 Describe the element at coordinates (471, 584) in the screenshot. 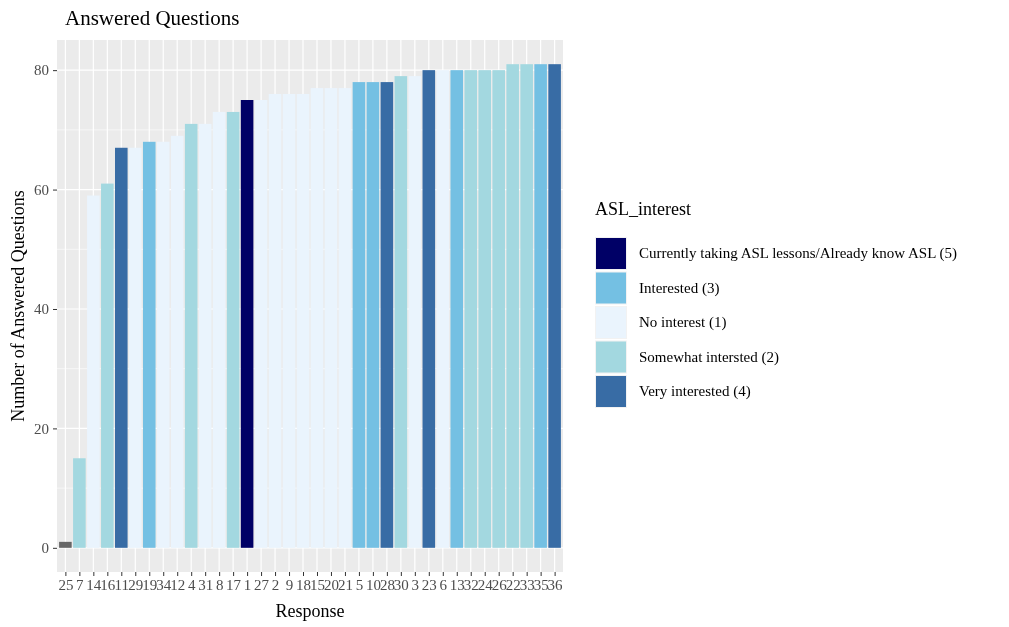

I see `x-tick-label: 32` at that location.